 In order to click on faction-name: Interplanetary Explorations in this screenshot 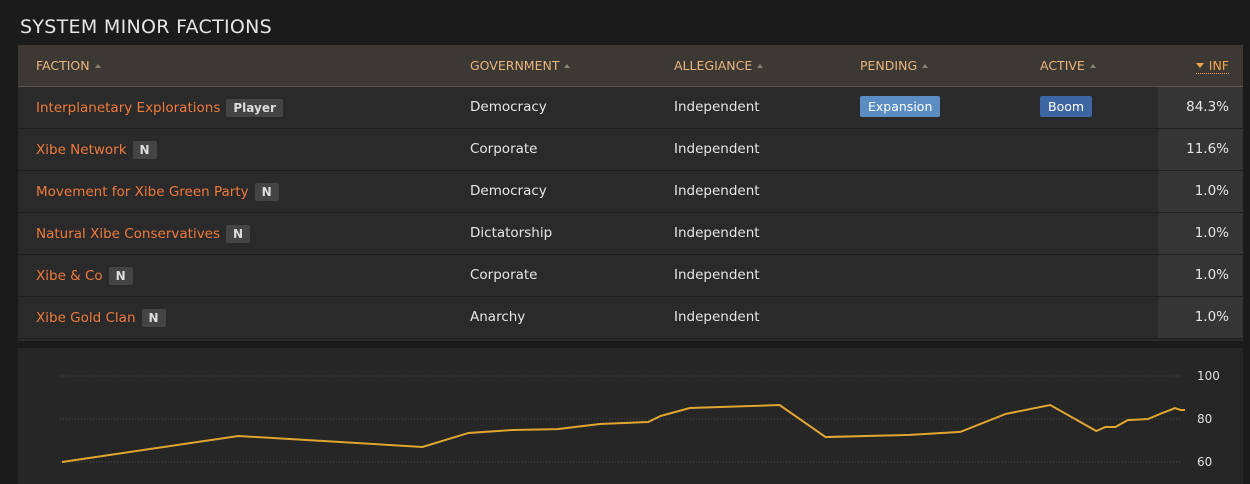, I will do `click(128, 108)`.